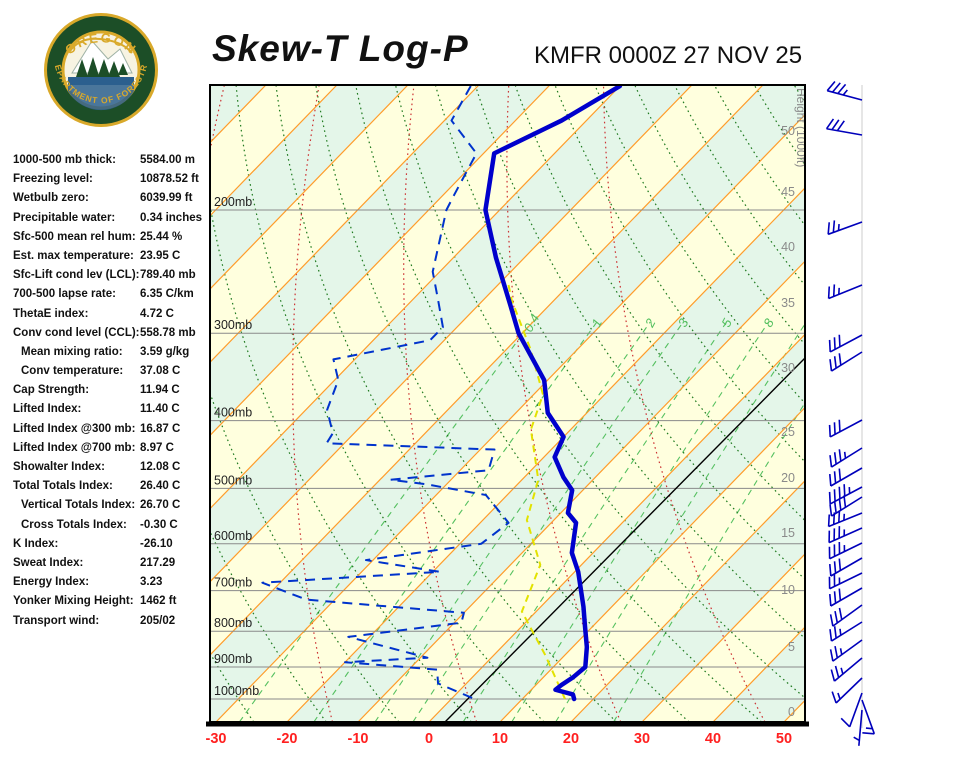 This screenshot has height=768, width=960. What do you see at coordinates (36, 543) in the screenshot?
I see `stat-label: K Index:` at bounding box center [36, 543].